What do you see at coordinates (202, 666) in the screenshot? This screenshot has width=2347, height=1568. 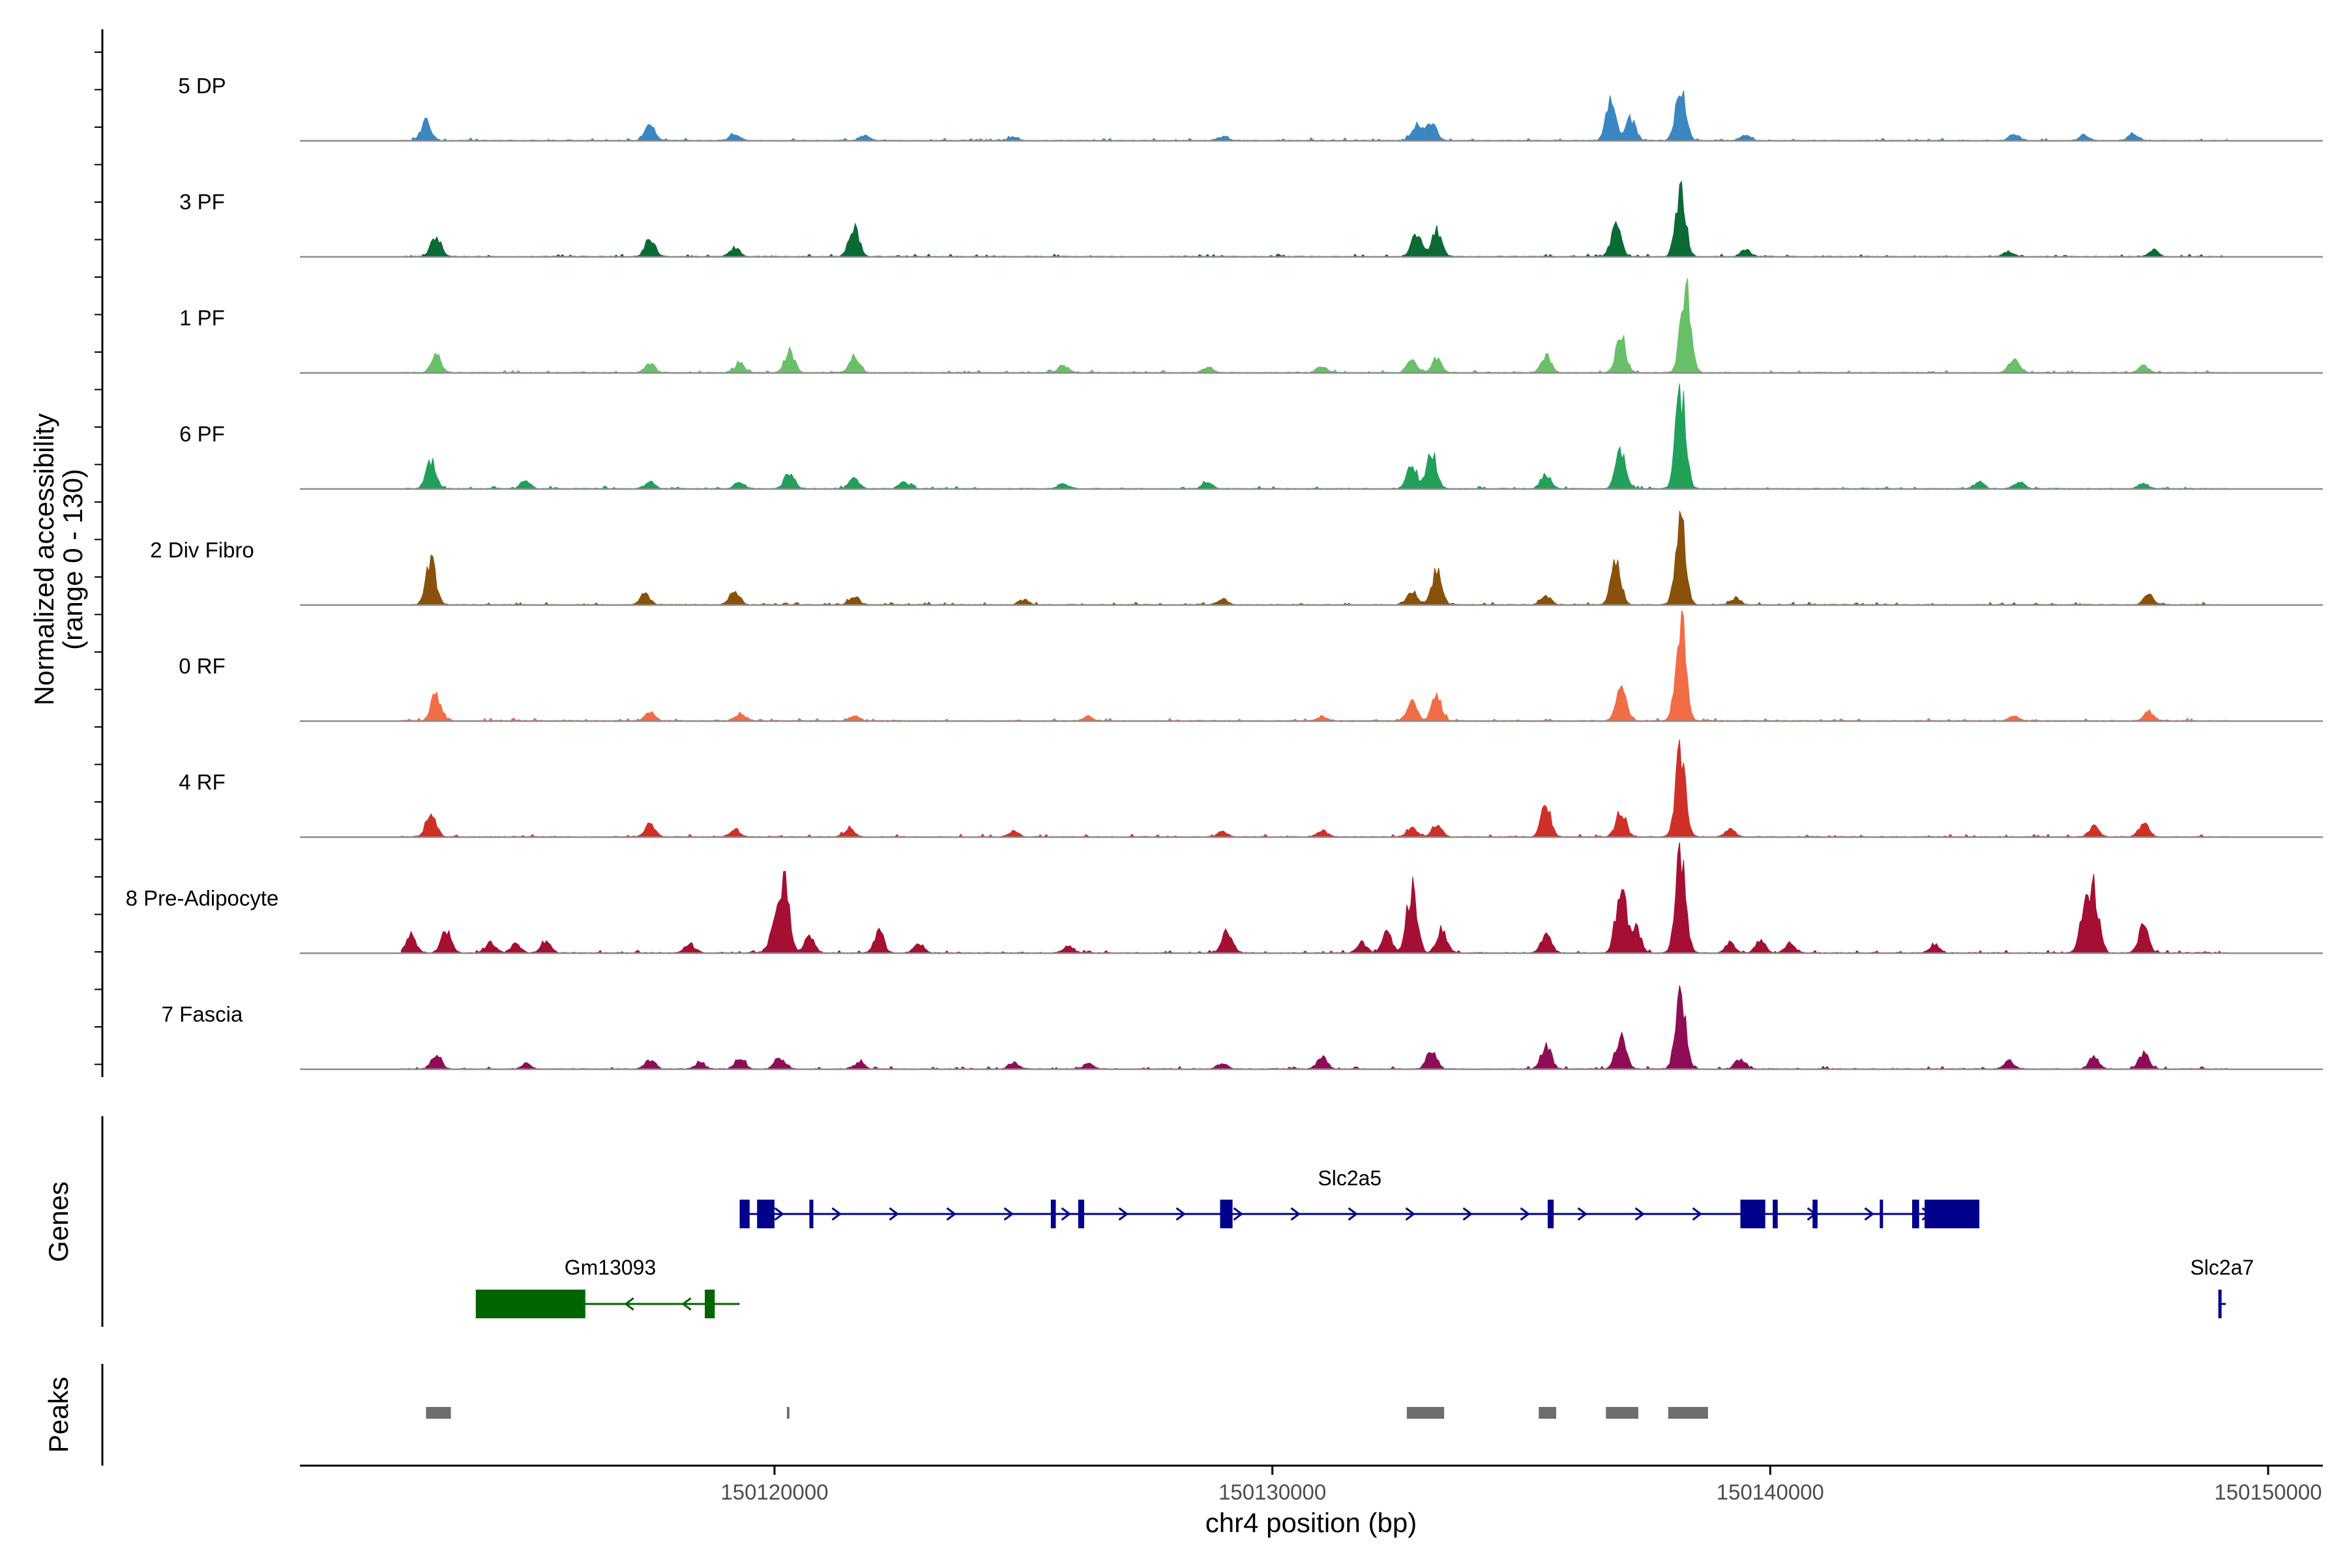 I see `track-label: 0 RF` at bounding box center [202, 666].